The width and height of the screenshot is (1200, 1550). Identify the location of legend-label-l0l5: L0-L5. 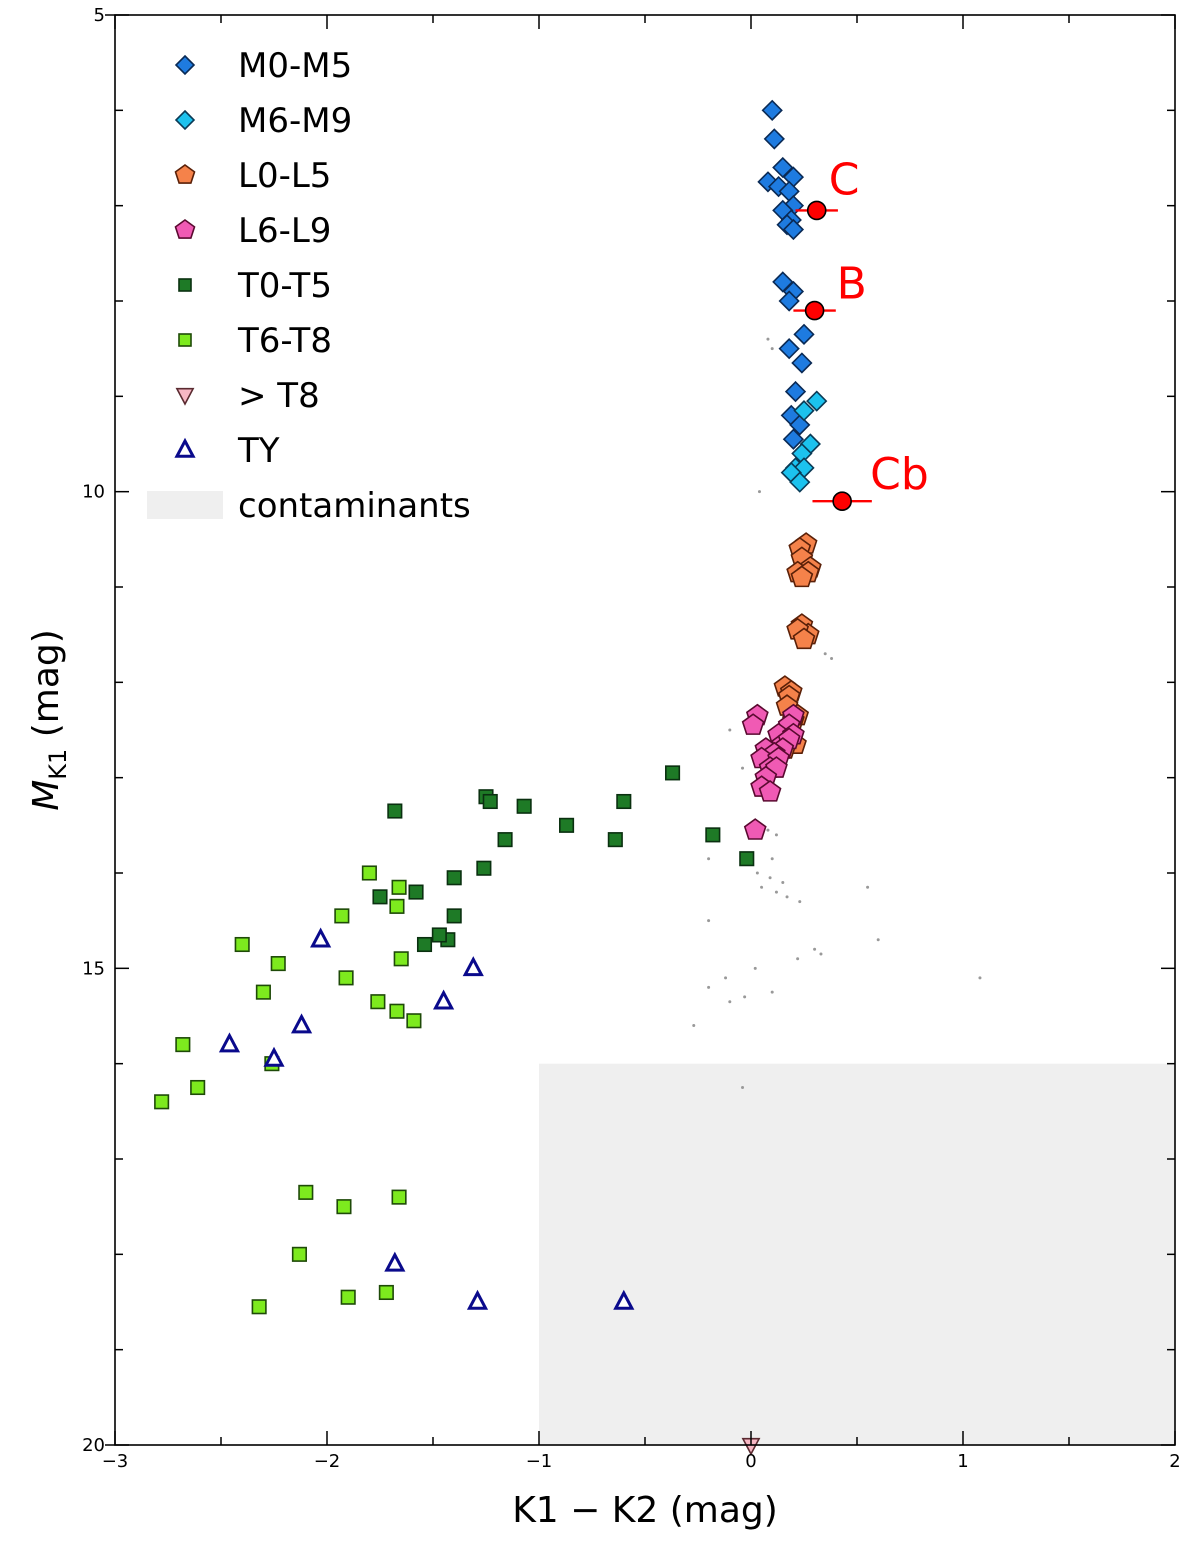
(284, 176).